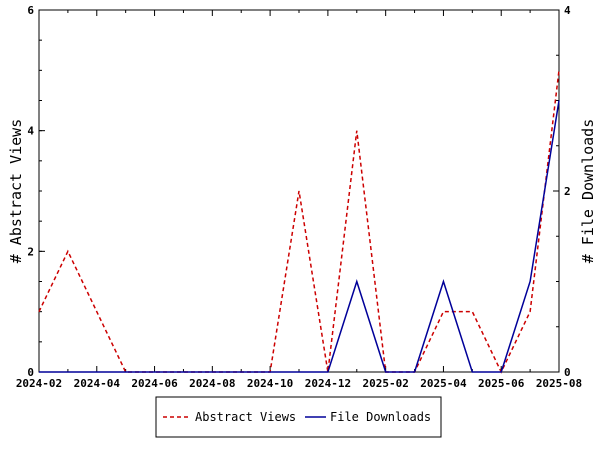 The height and width of the screenshot is (450, 600). What do you see at coordinates (30, 251) in the screenshot?
I see `y-left-tick-label: 2` at bounding box center [30, 251].